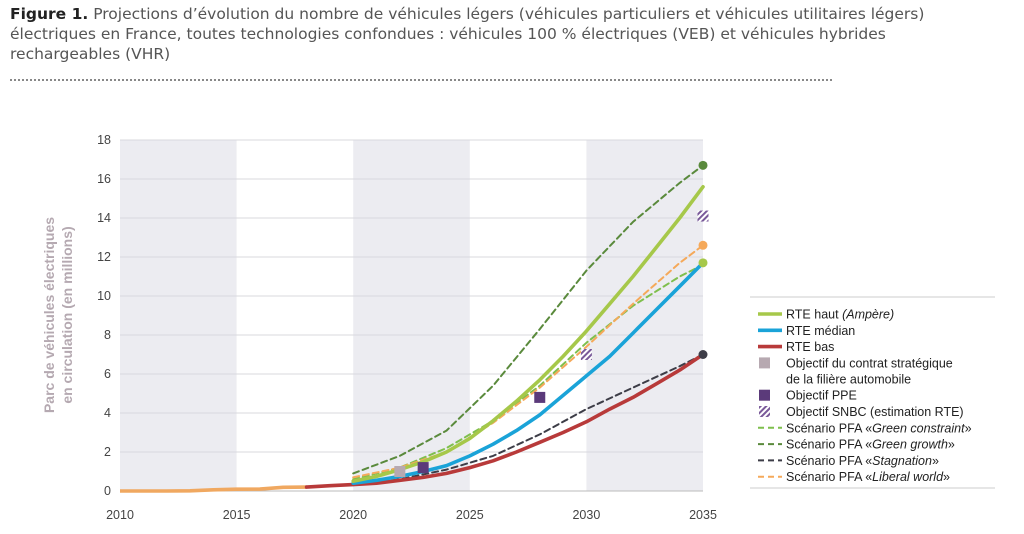  Describe the element at coordinates (107, 335) in the screenshot. I see `y-tick-label-8: 8` at that location.